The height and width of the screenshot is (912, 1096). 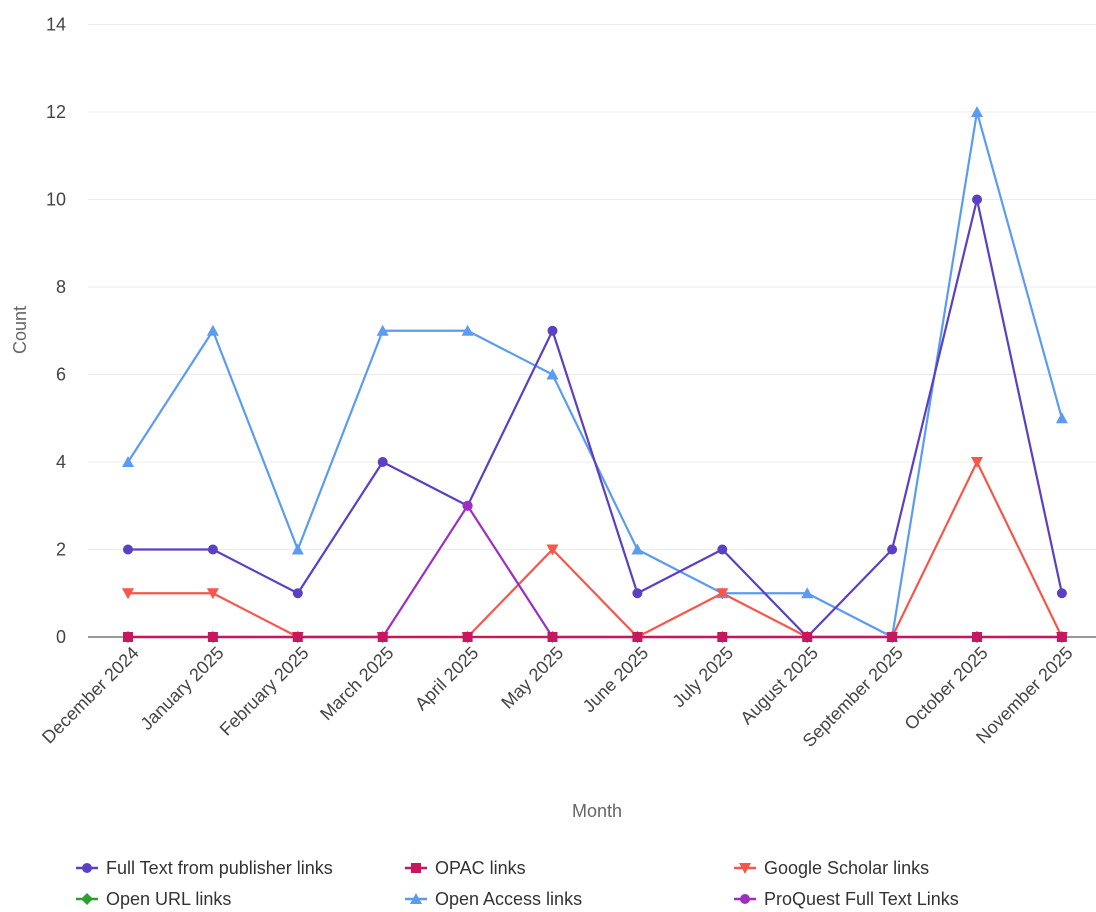 I want to click on x-tick-label: May 2025, so click(x=532, y=678).